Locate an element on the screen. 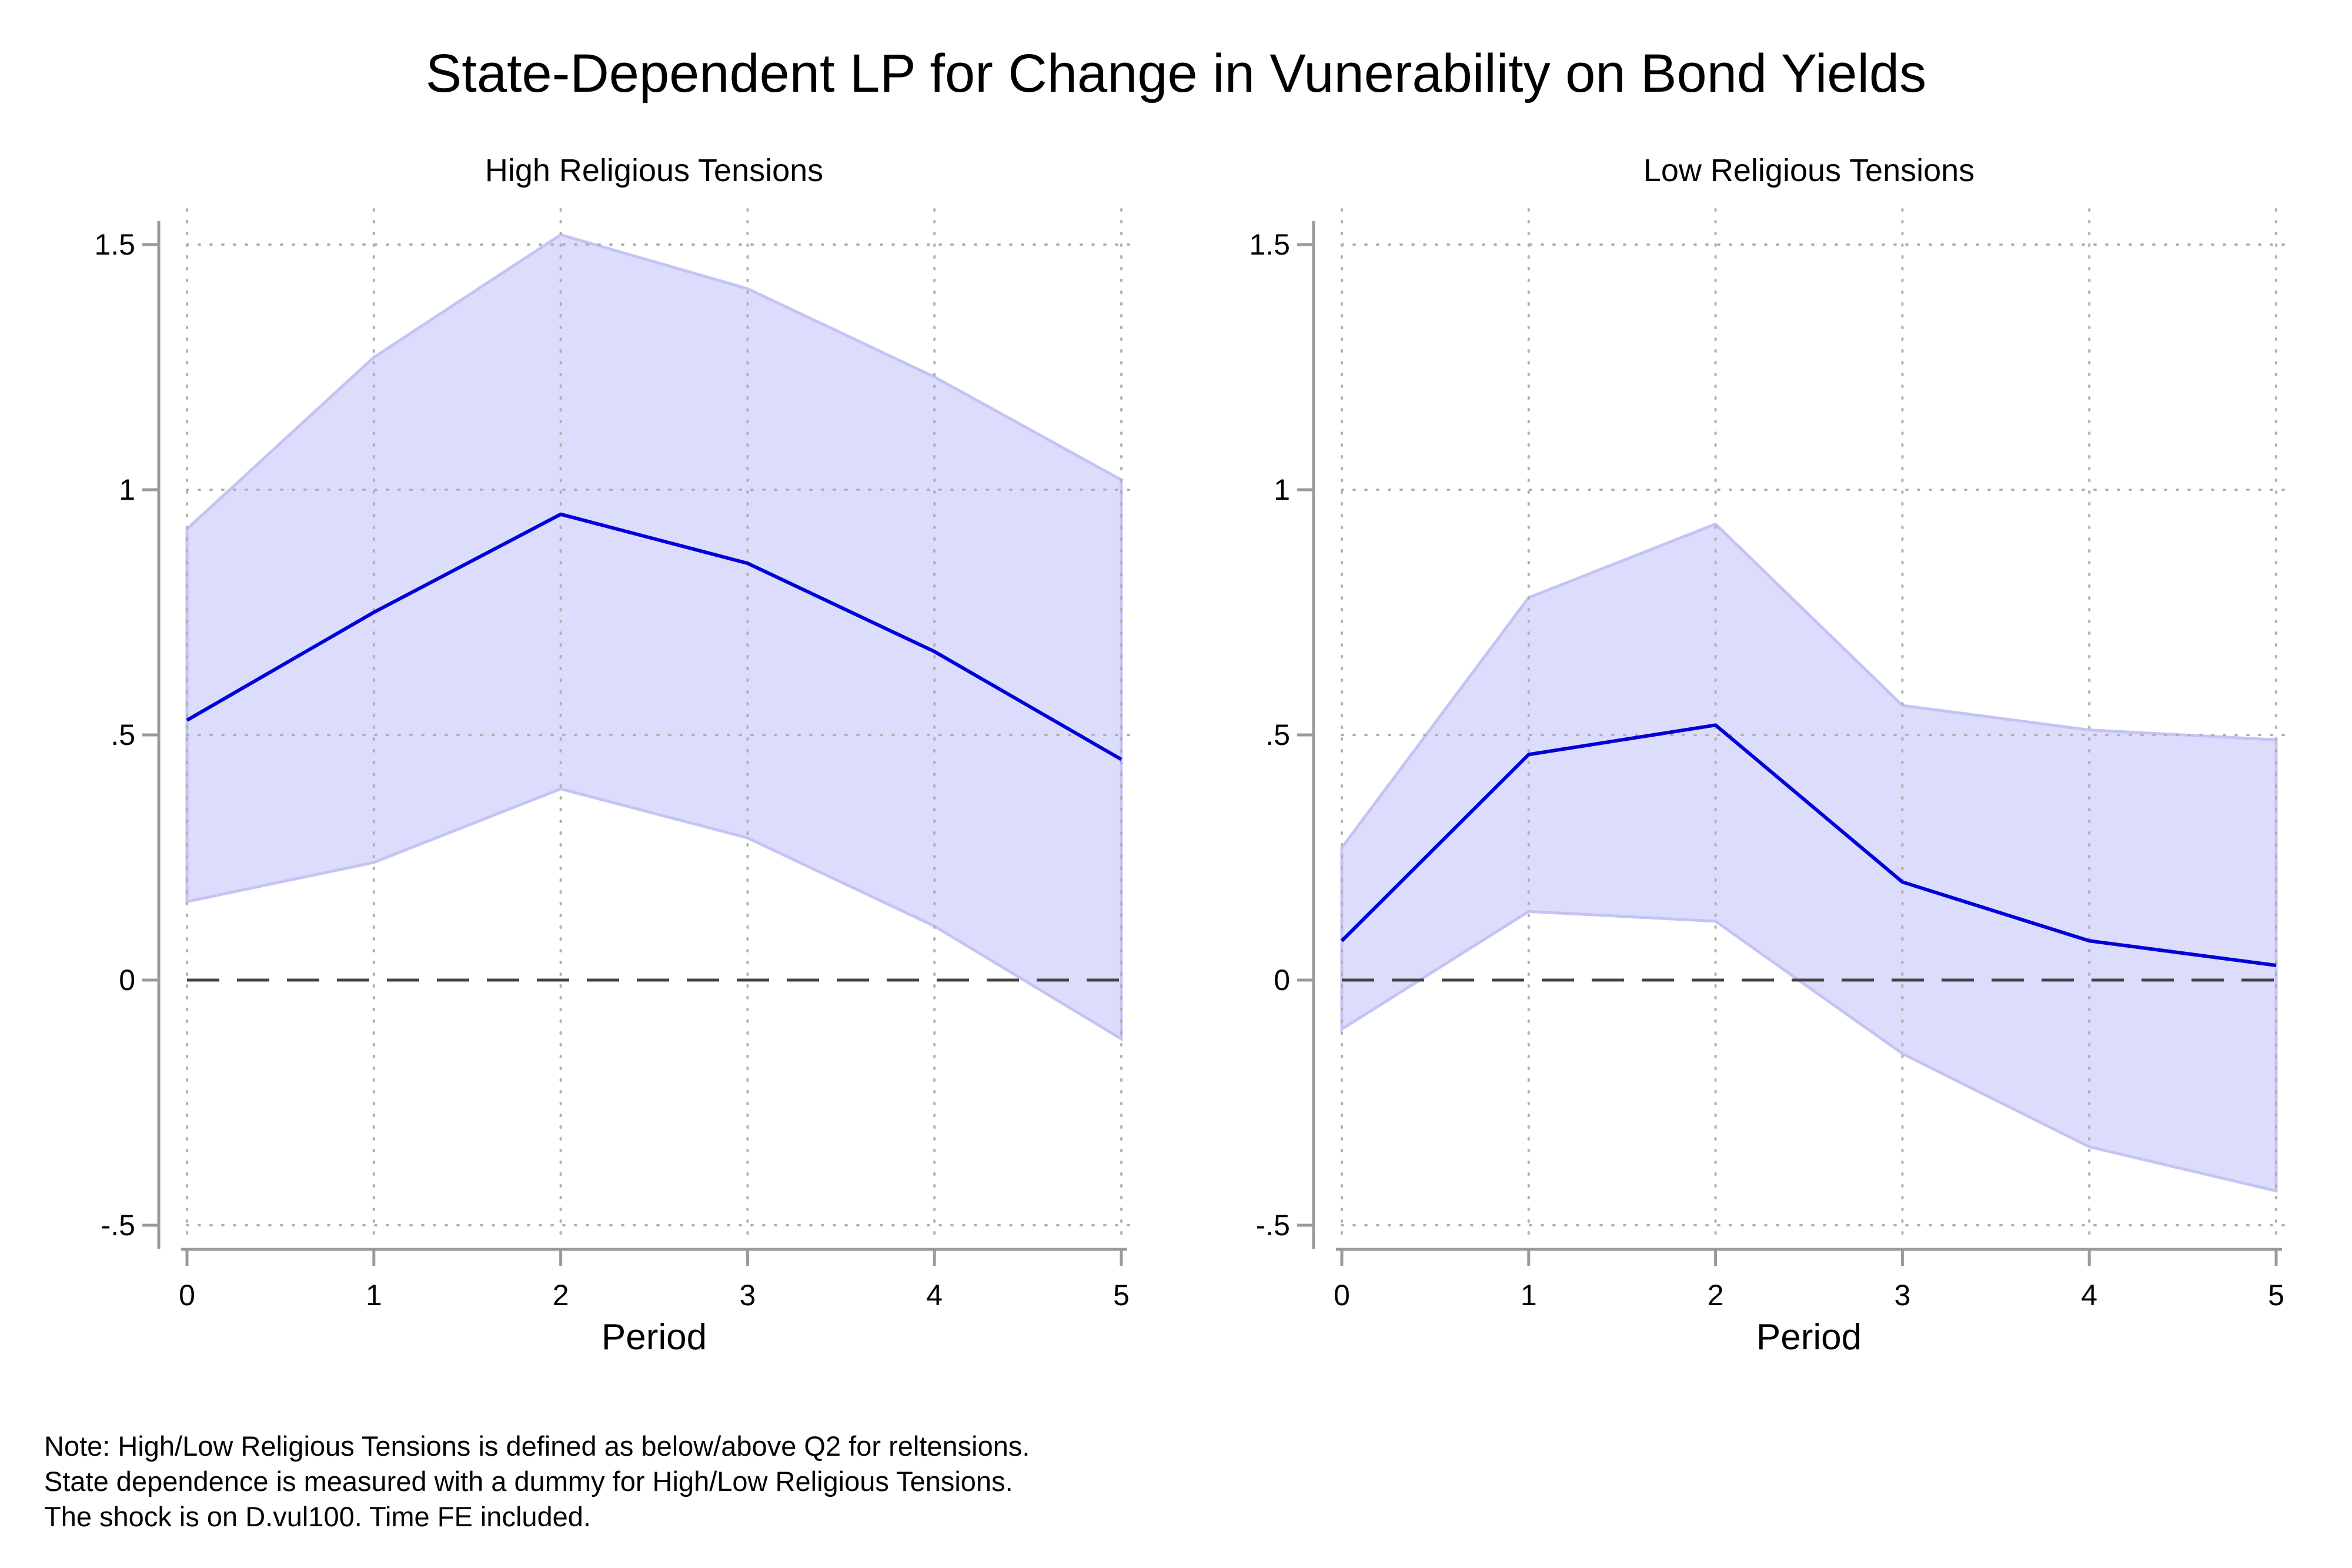  panel-1-estimate-line is located at coordinates (654, 636).